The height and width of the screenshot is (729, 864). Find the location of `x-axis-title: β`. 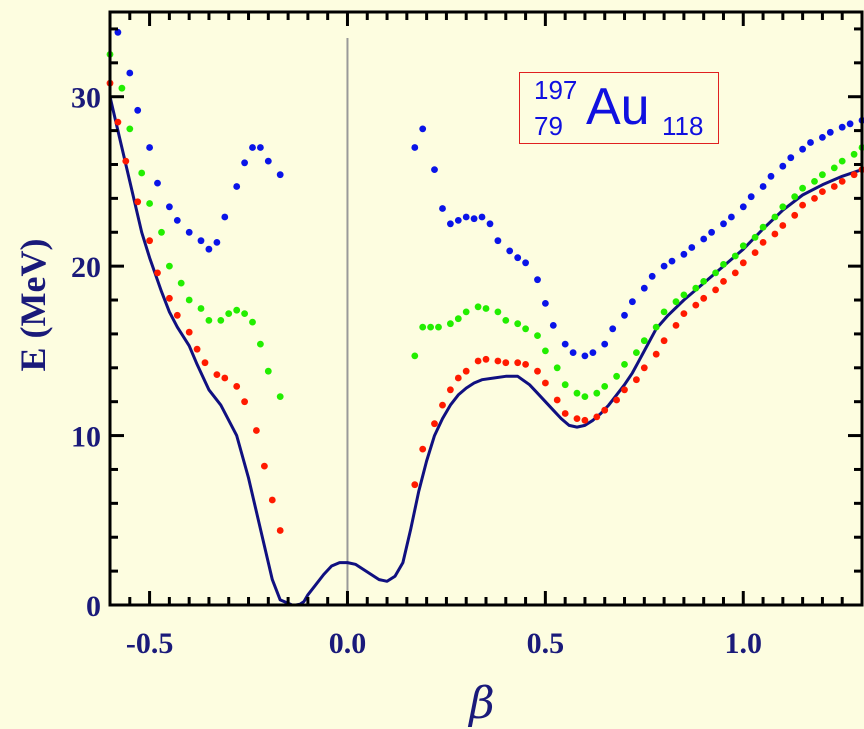

x-axis-title: β is located at coordinates (480, 703).